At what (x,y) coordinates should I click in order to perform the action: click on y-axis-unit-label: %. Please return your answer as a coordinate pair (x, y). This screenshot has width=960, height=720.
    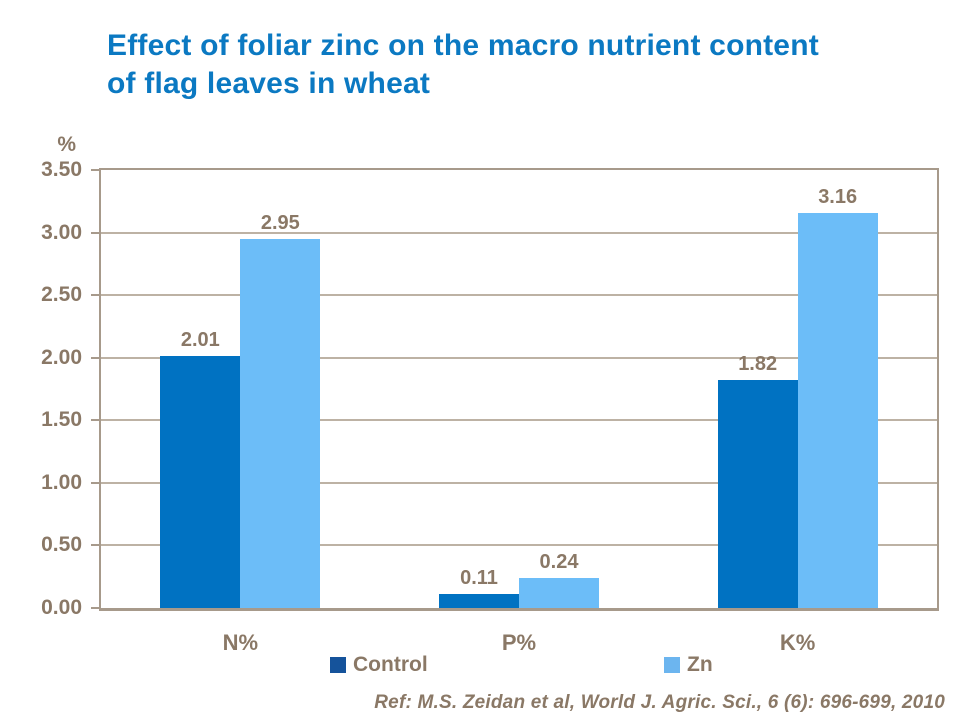
    Looking at the image, I should click on (66, 144).